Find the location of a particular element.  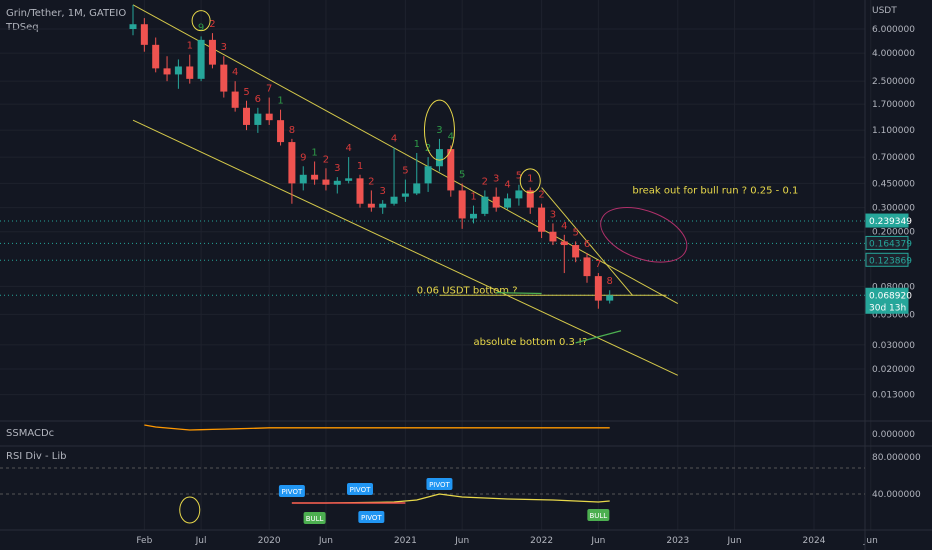

indicator-label: TDSeq is located at coordinates (22, 27).